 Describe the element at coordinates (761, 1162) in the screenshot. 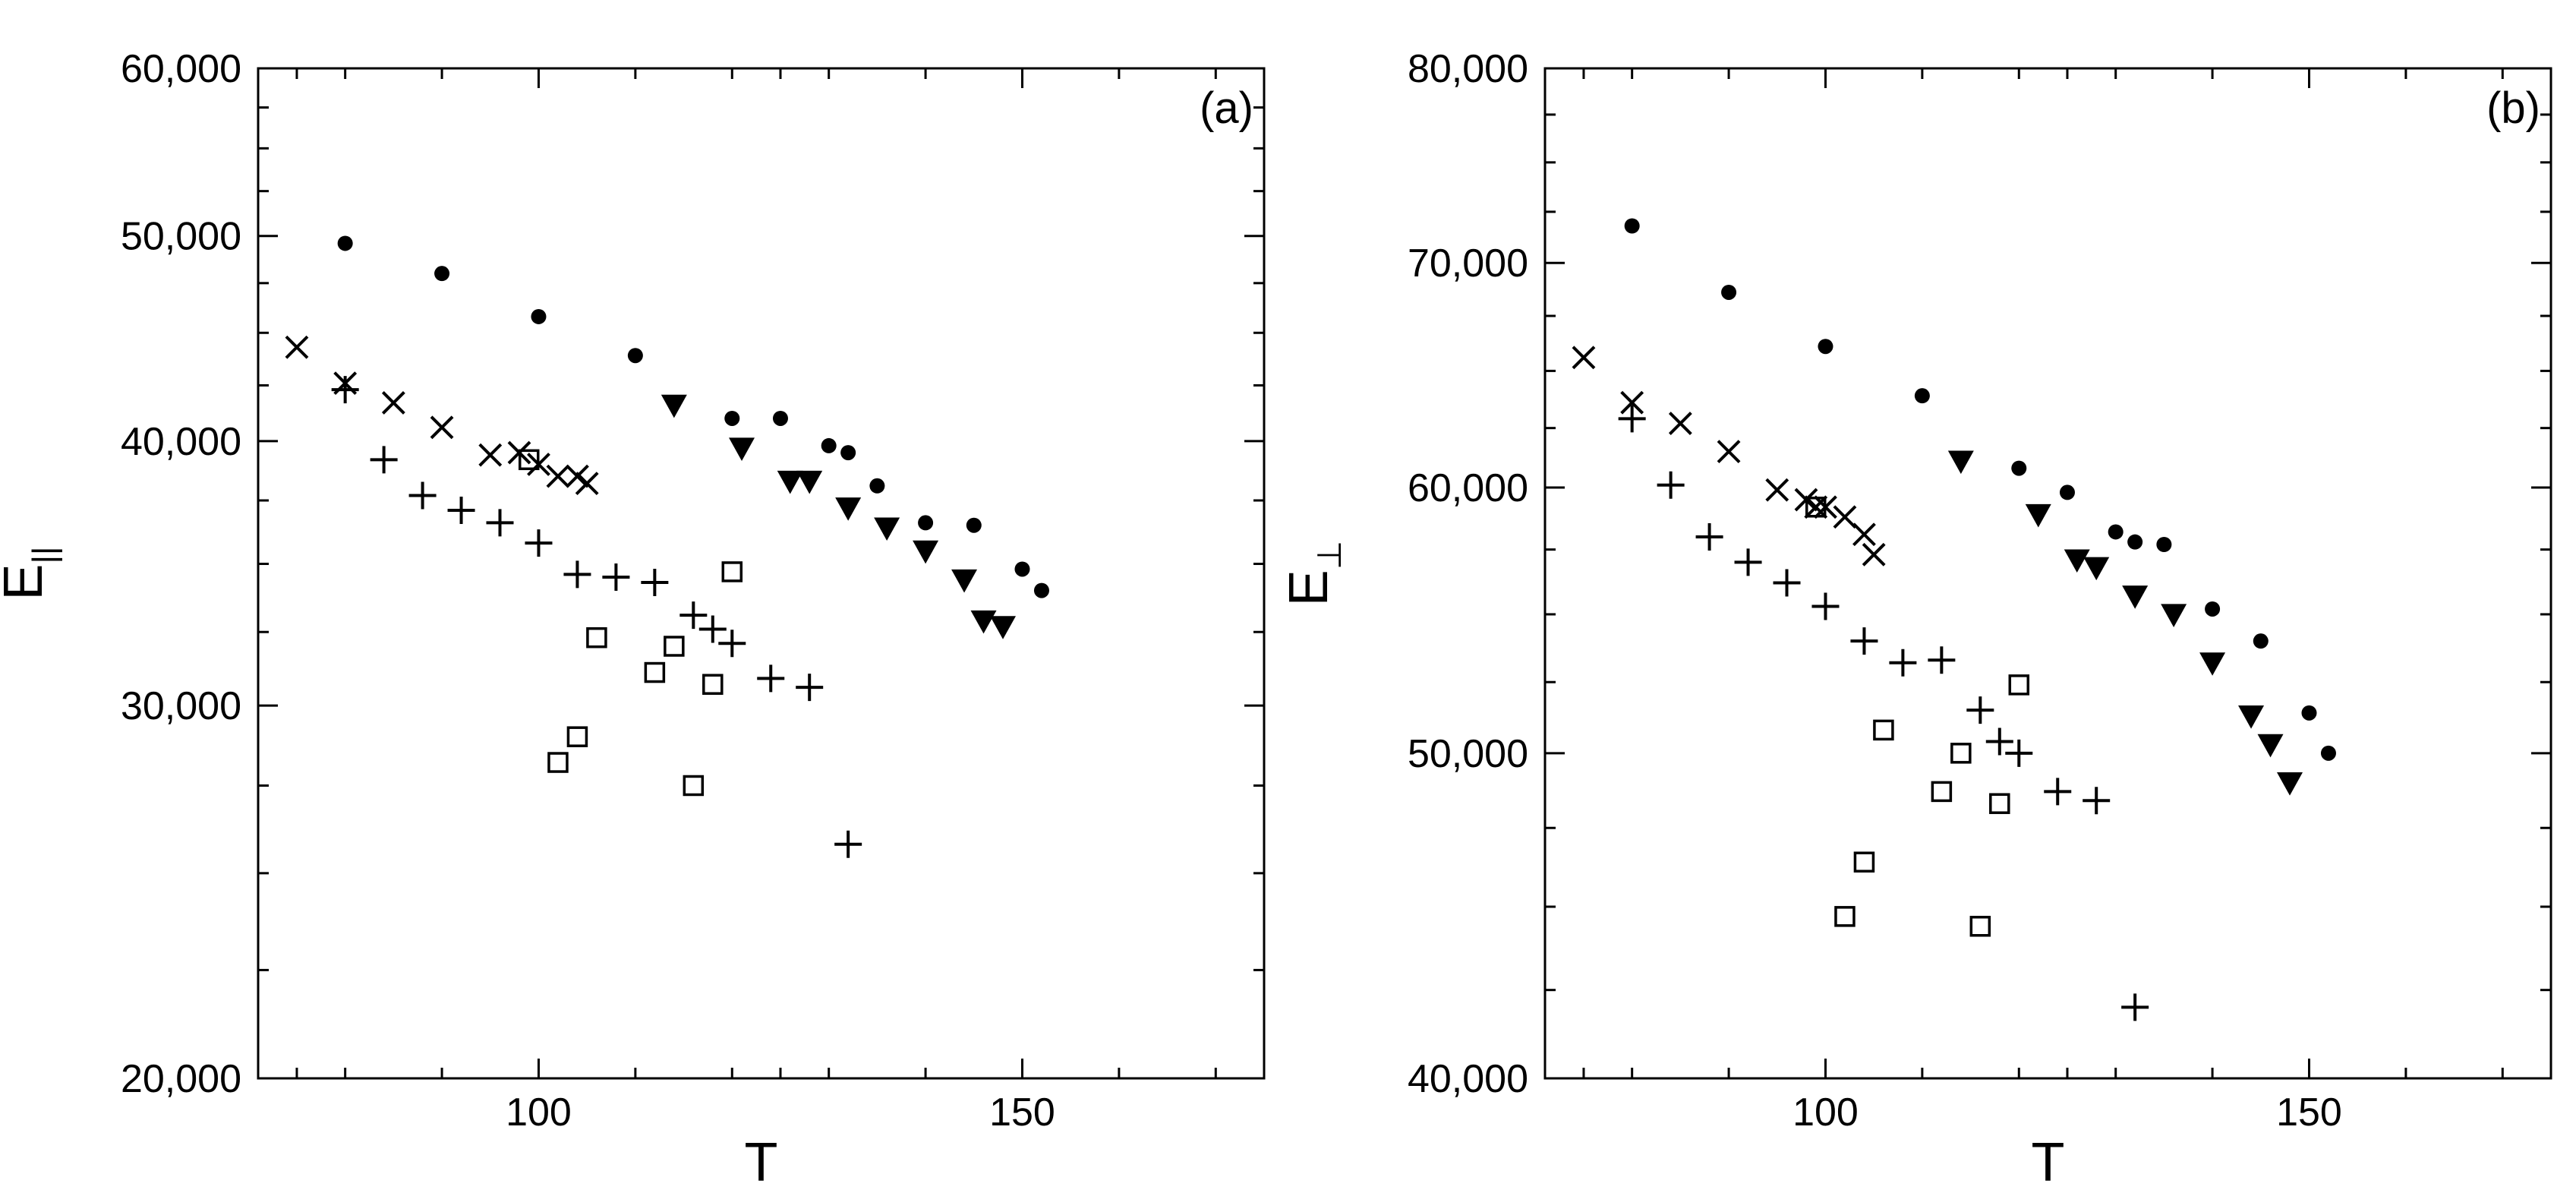

I see `panel-a-x-axis-title: T` at that location.